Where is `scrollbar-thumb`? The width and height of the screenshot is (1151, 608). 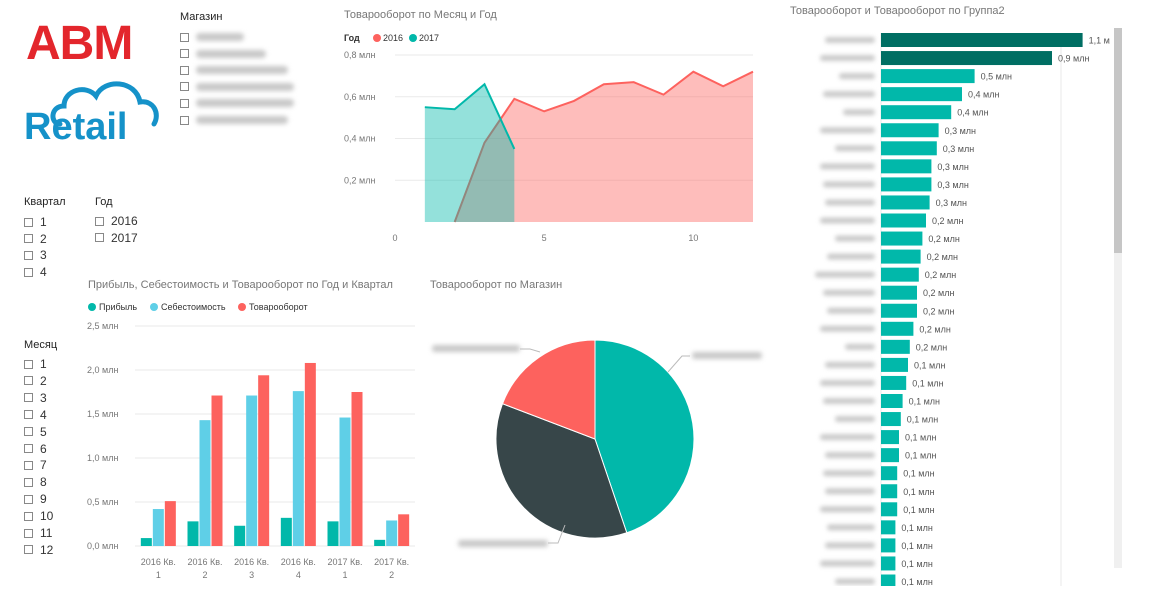
scrollbar-thumb is located at coordinates (1118, 140).